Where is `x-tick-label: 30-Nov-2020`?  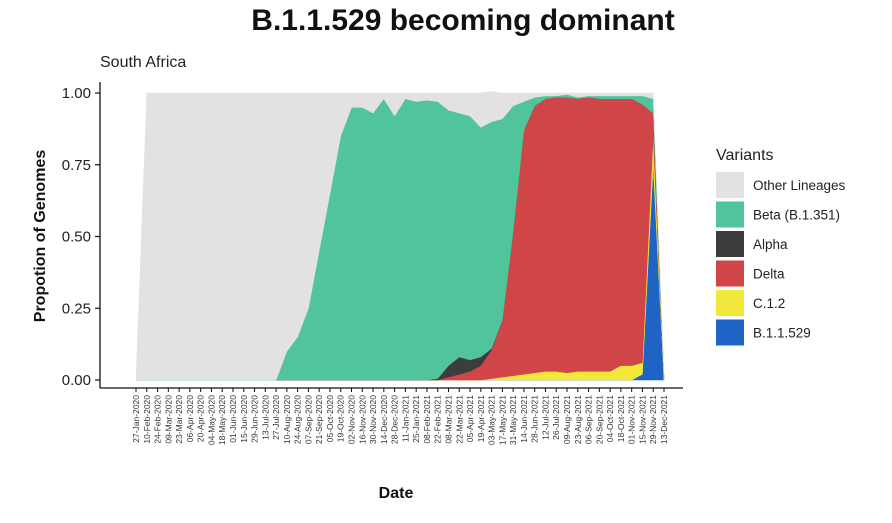
x-tick-label: 30-Nov-2020 is located at coordinates (373, 419).